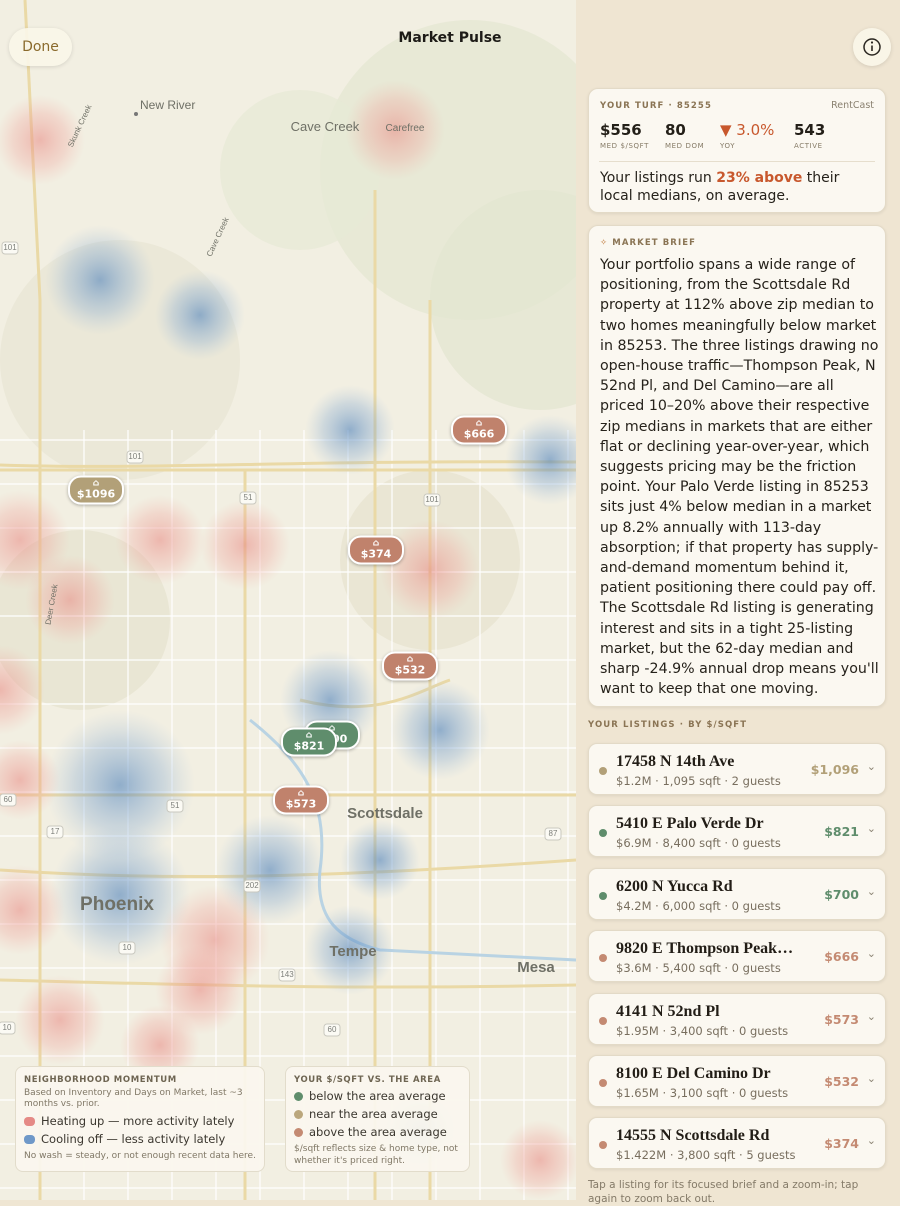 Image resolution: width=900 pixels, height=1206 pixels. What do you see at coordinates (377, 1114) in the screenshot?
I see `legend-item: near the area average` at bounding box center [377, 1114].